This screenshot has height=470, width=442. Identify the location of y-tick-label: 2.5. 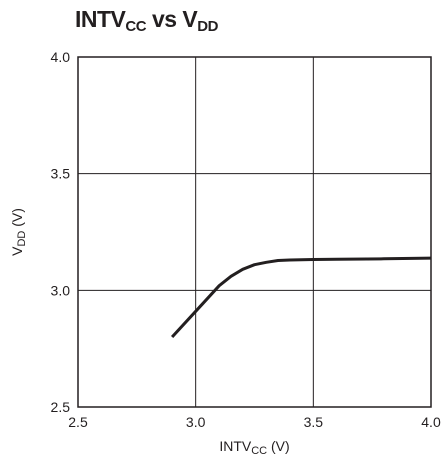
(61, 407).